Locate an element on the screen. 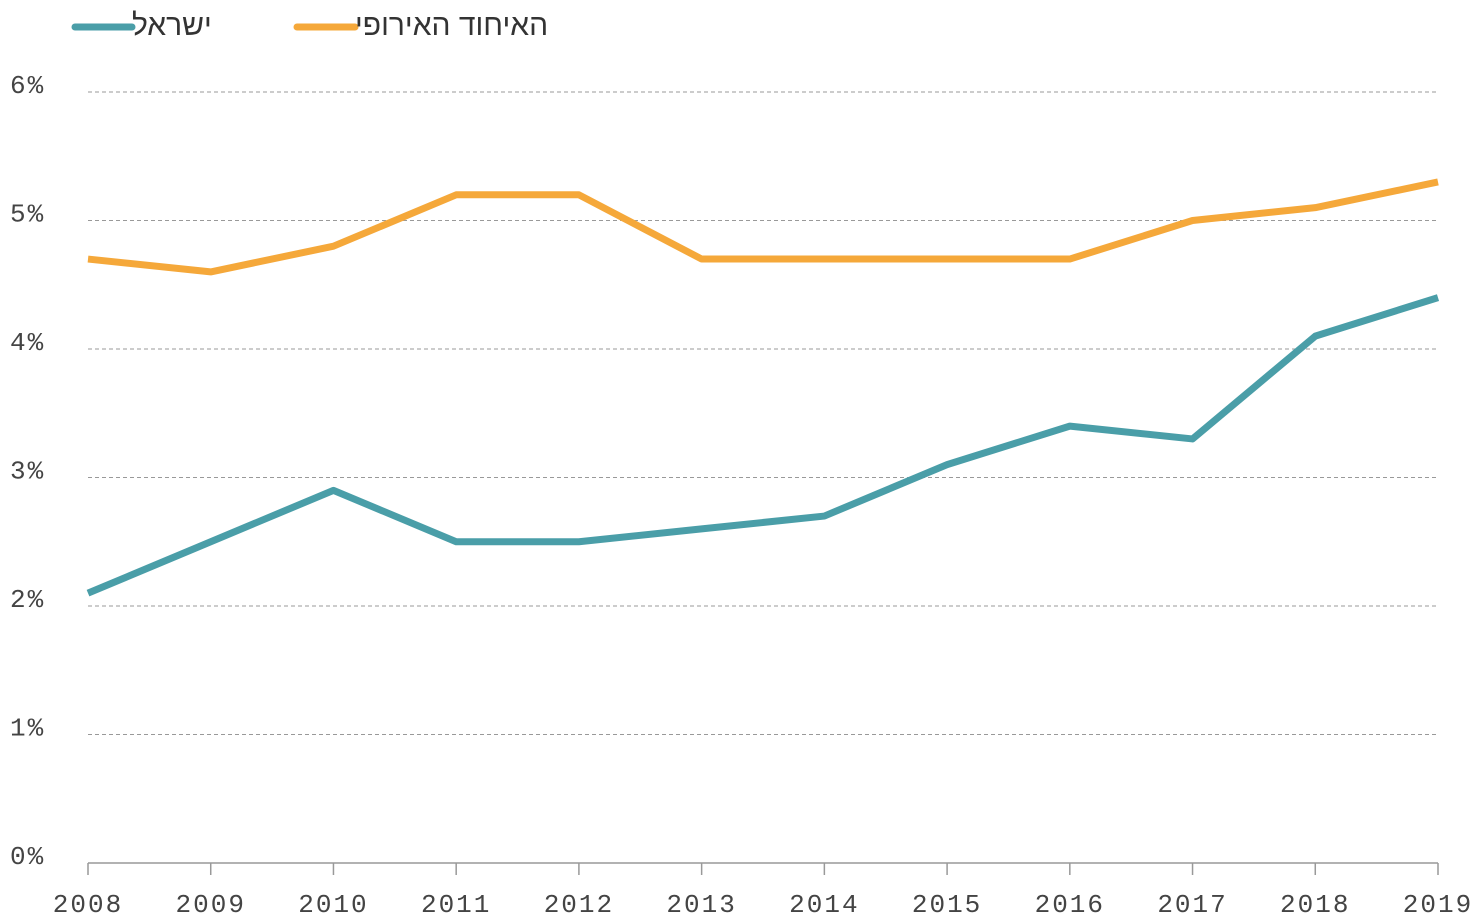  series-line is located at coordinates (763, 227).